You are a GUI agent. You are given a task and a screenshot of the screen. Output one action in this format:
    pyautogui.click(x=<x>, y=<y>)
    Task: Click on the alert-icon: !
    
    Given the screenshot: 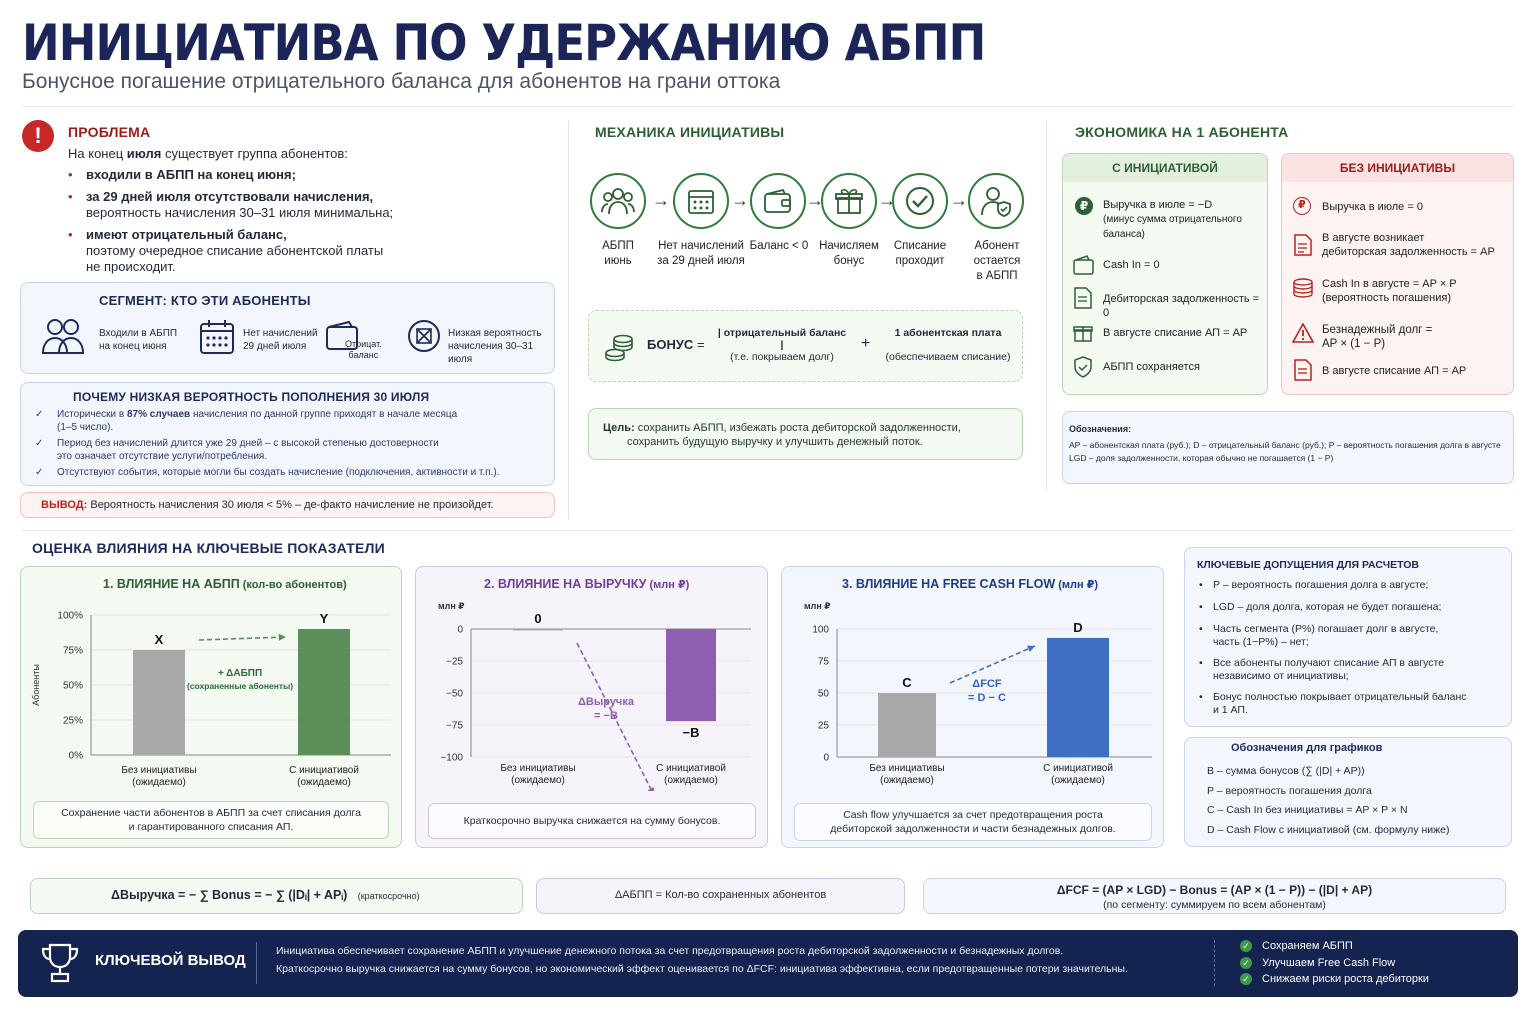 What is the action you would take?
    pyautogui.click(x=38, y=136)
    